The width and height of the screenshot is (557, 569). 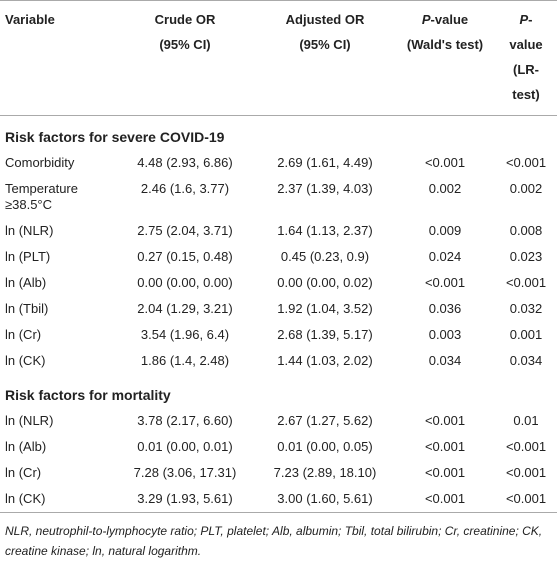 I want to click on cell-text: 0.003, so click(x=445, y=334).